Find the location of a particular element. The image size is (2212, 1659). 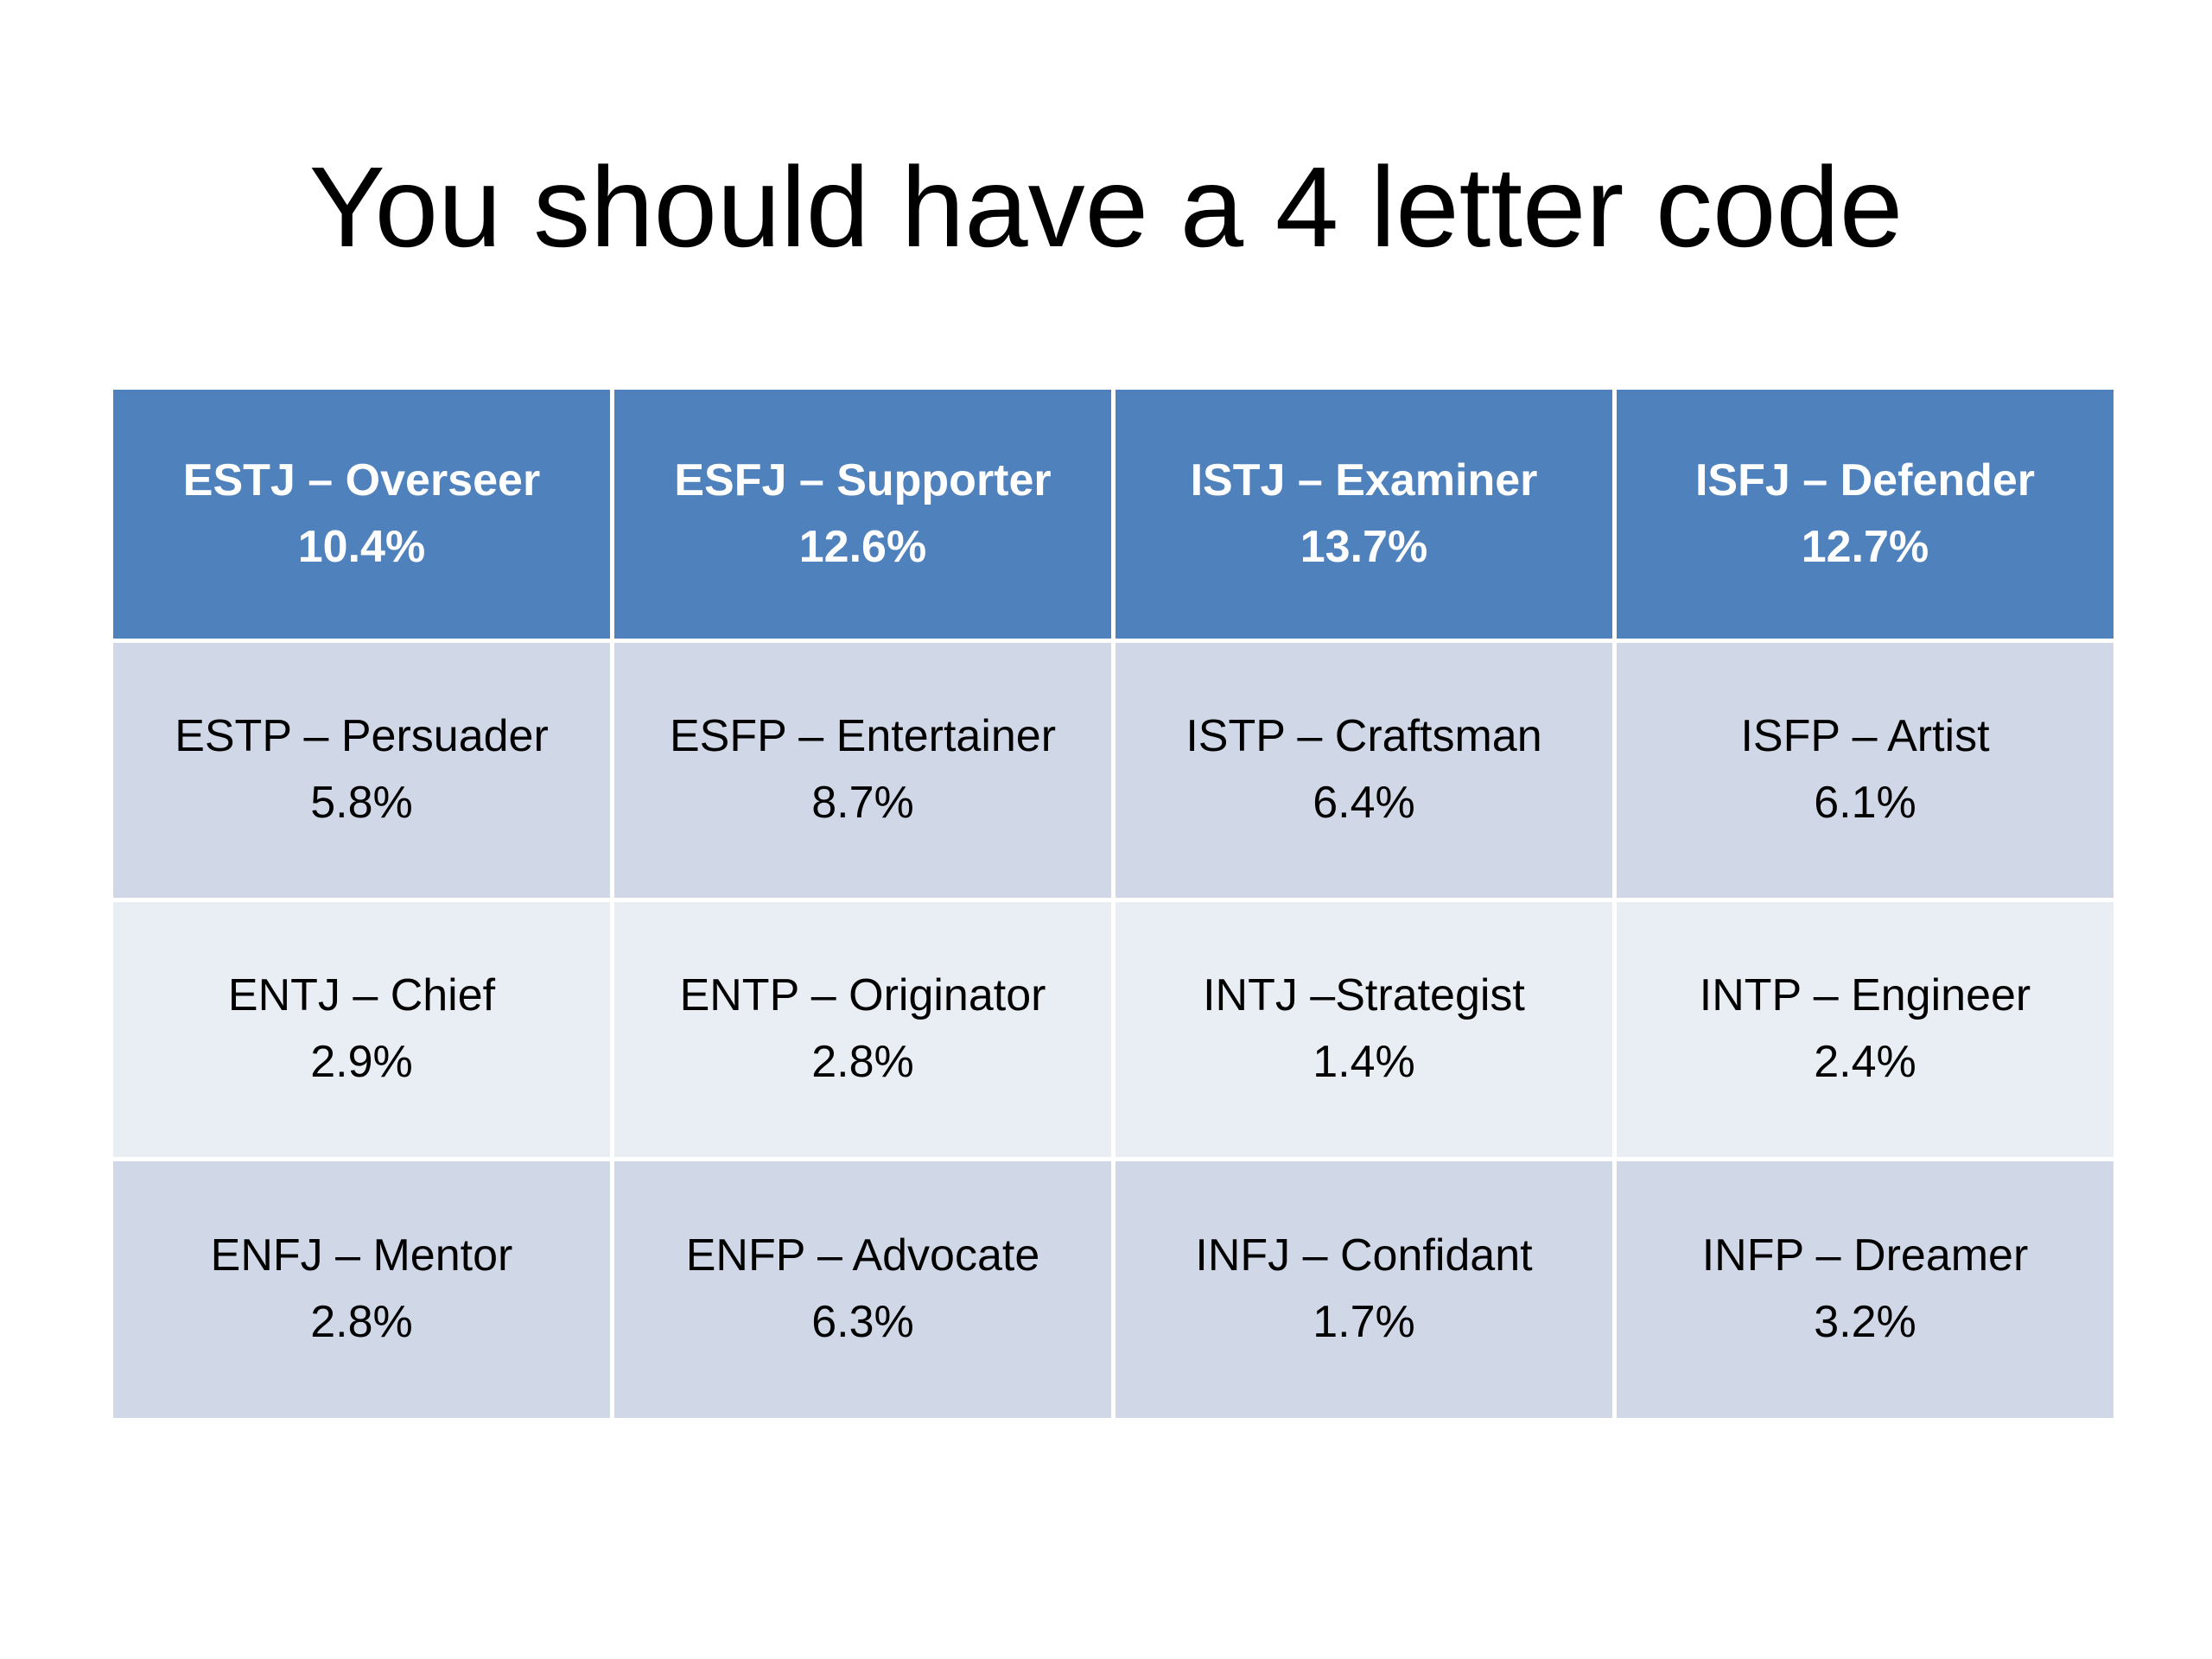

type-name: ESTP – Persuader is located at coordinates (362, 736).